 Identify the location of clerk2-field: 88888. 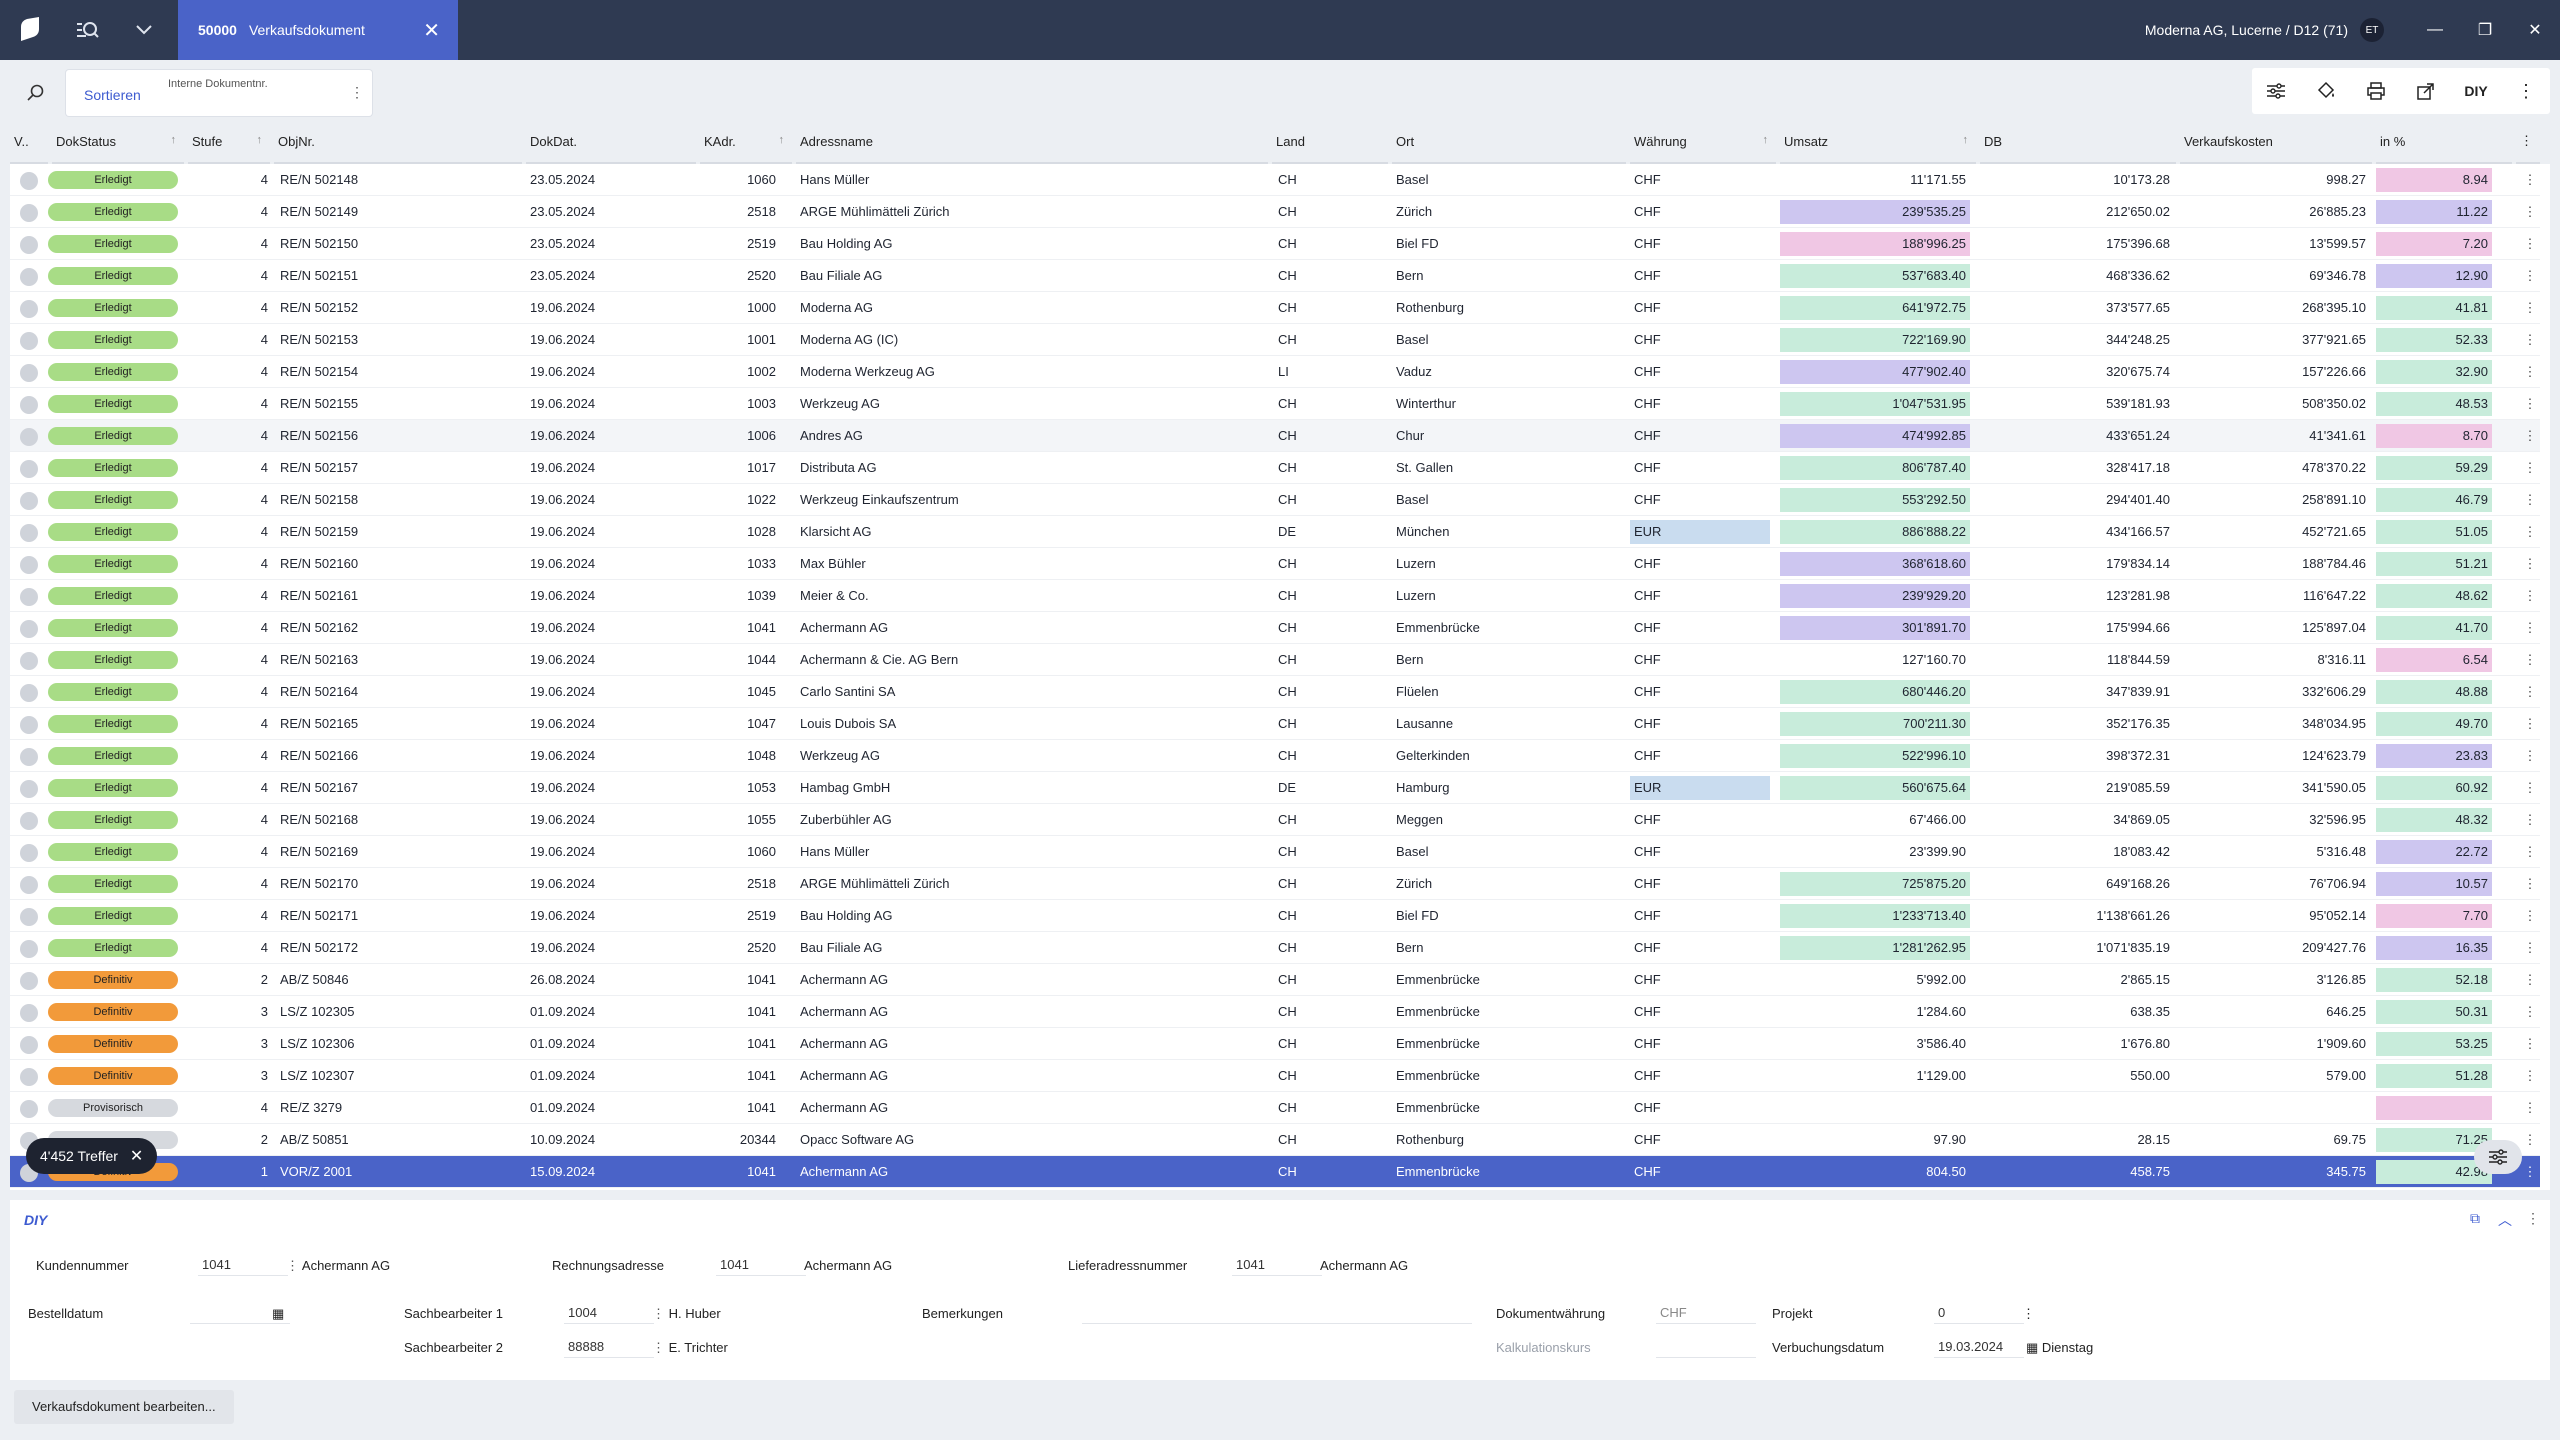
(609, 1347).